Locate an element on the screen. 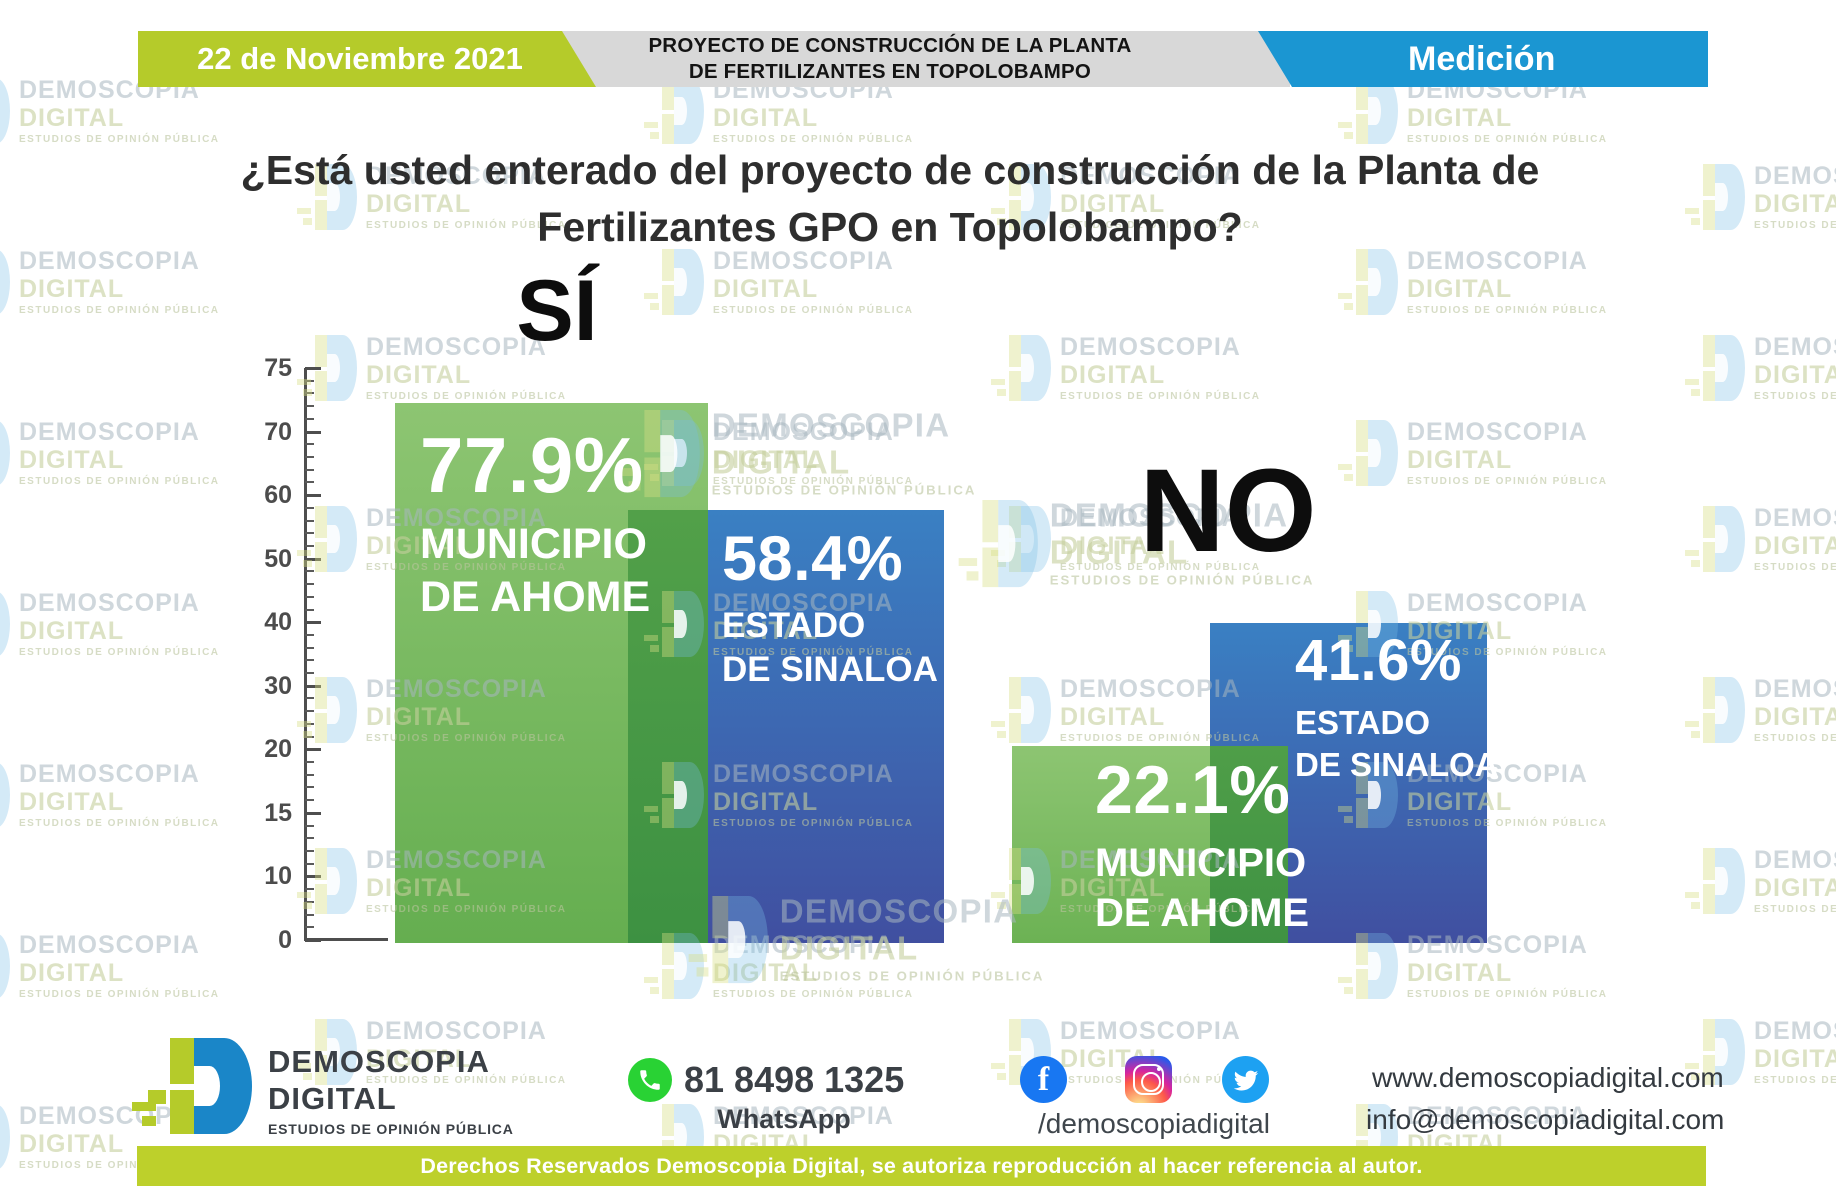 The image size is (1836, 1188). y-axis-tick-label: 0 is located at coordinates (285, 940).